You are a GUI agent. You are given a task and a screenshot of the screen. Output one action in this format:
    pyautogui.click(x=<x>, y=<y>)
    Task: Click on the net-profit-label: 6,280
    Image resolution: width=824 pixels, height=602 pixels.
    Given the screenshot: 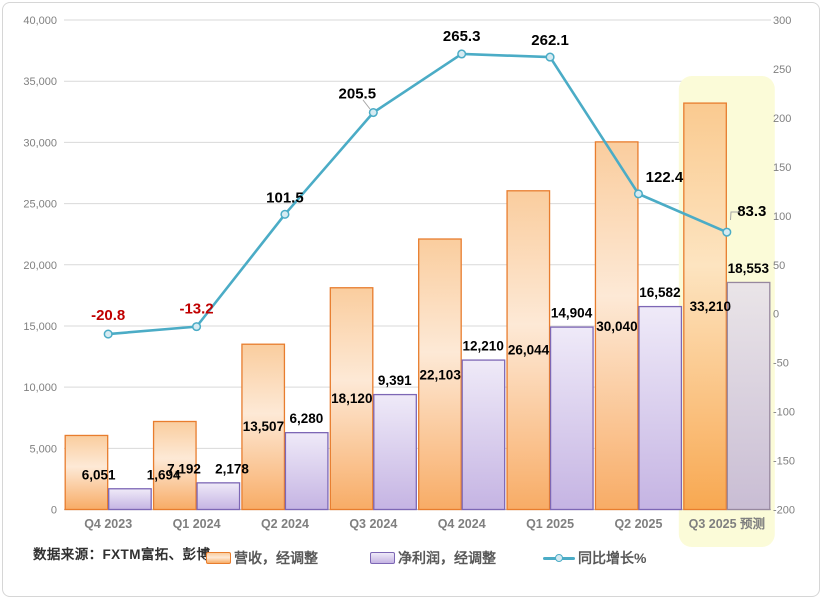 What is the action you would take?
    pyautogui.click(x=307, y=418)
    